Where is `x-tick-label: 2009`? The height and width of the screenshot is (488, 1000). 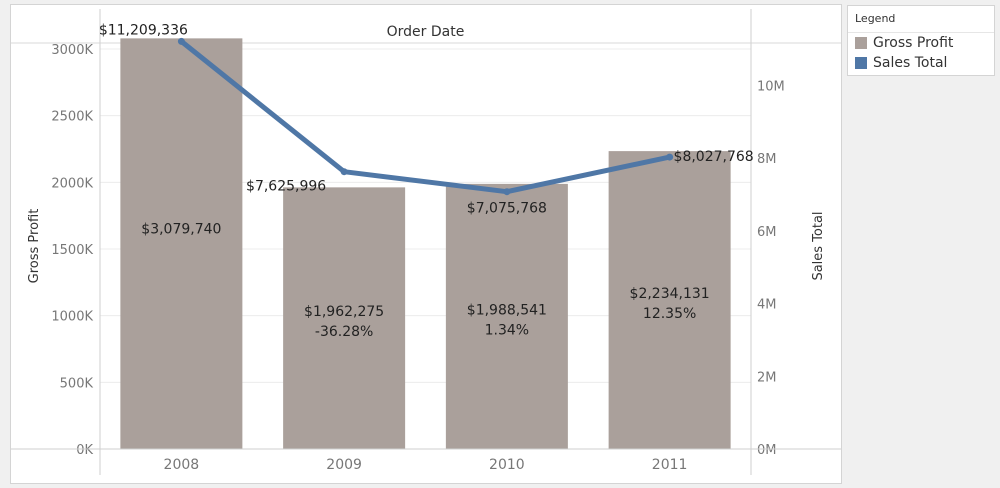
x-tick-label: 2009 is located at coordinates (344, 465).